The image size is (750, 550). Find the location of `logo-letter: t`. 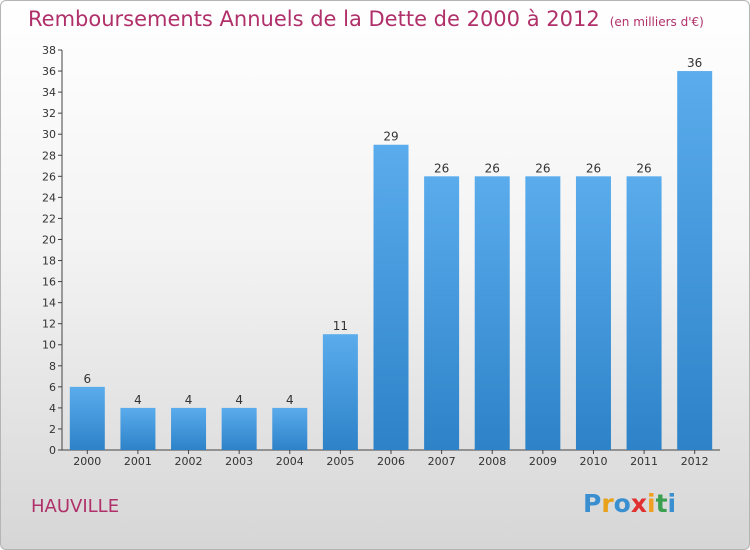

logo-letter: t is located at coordinates (661, 503).